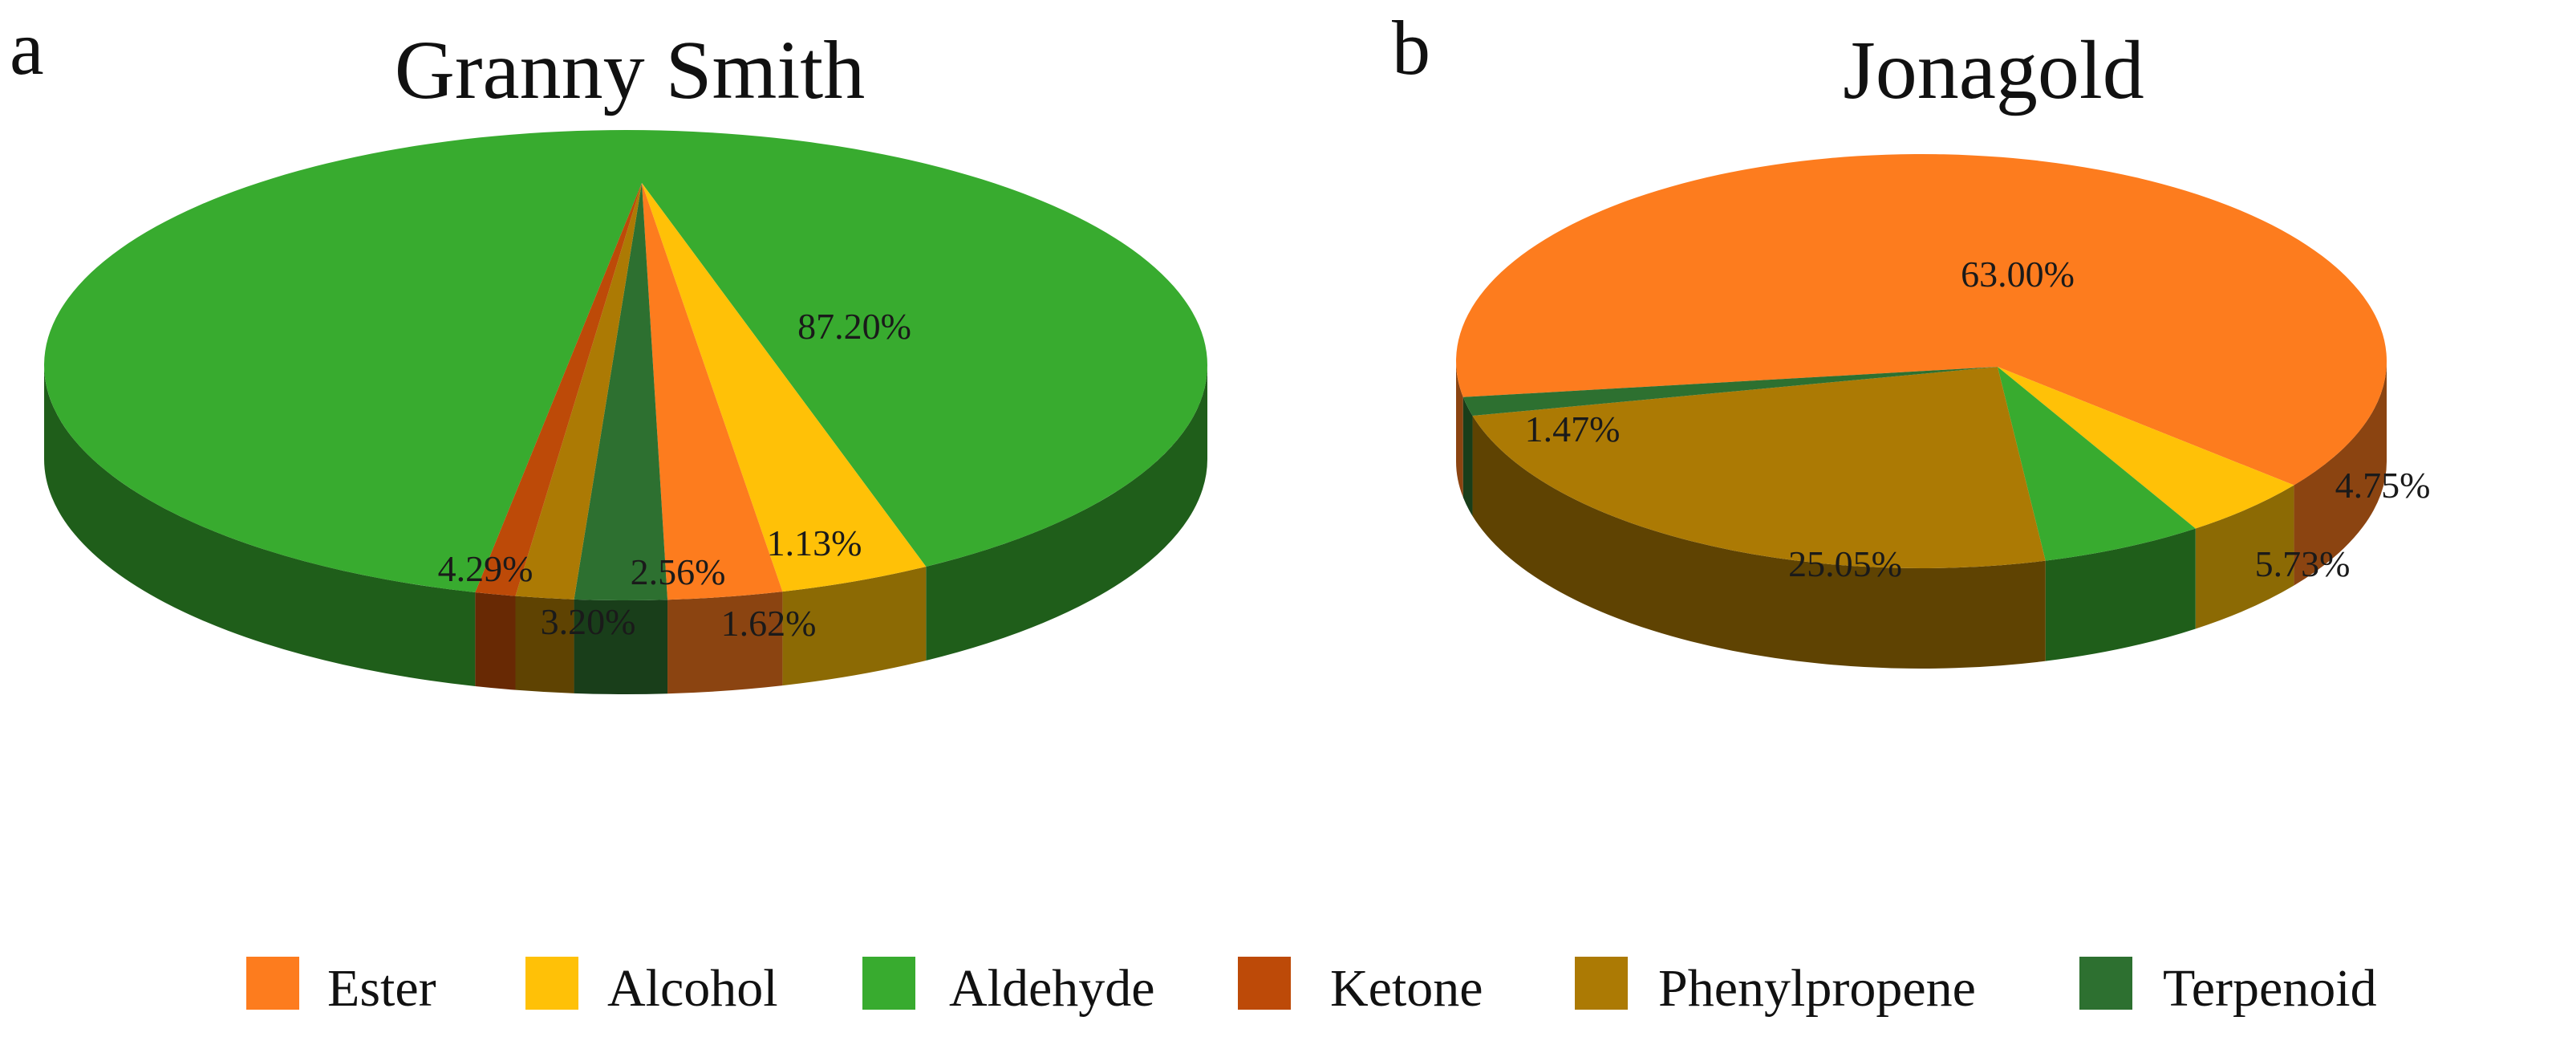 The width and height of the screenshot is (2576, 1049). Describe the element at coordinates (495, 641) in the screenshot. I see `pie-side-granny-smith-ketone` at that location.